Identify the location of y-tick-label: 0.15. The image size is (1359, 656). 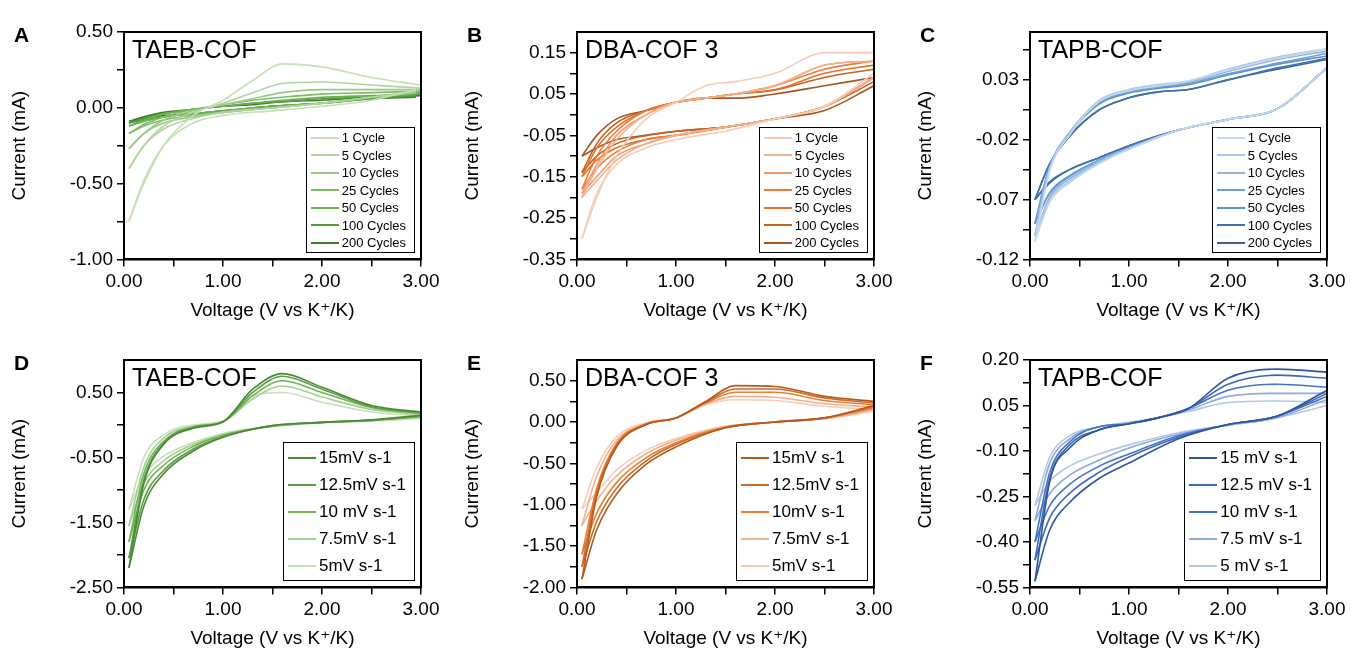
(547, 51).